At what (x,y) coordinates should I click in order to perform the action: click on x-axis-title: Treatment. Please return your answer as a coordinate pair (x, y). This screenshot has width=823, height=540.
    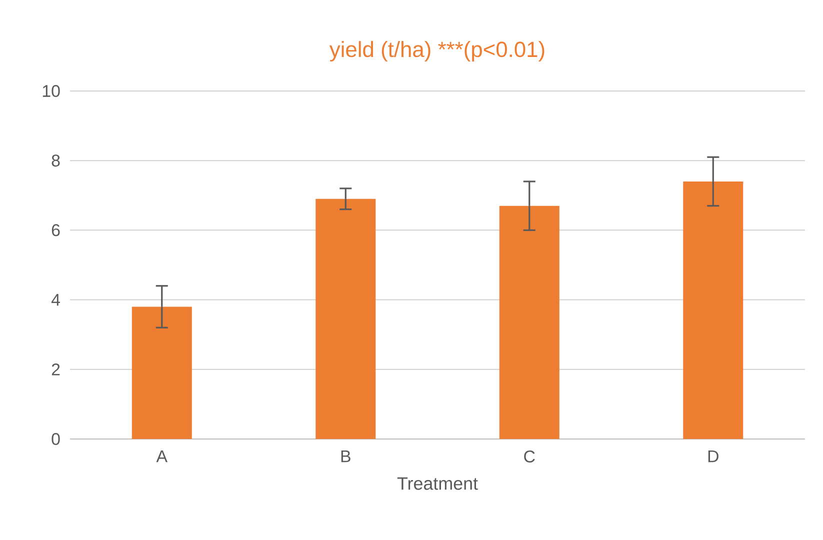
    Looking at the image, I should click on (437, 483).